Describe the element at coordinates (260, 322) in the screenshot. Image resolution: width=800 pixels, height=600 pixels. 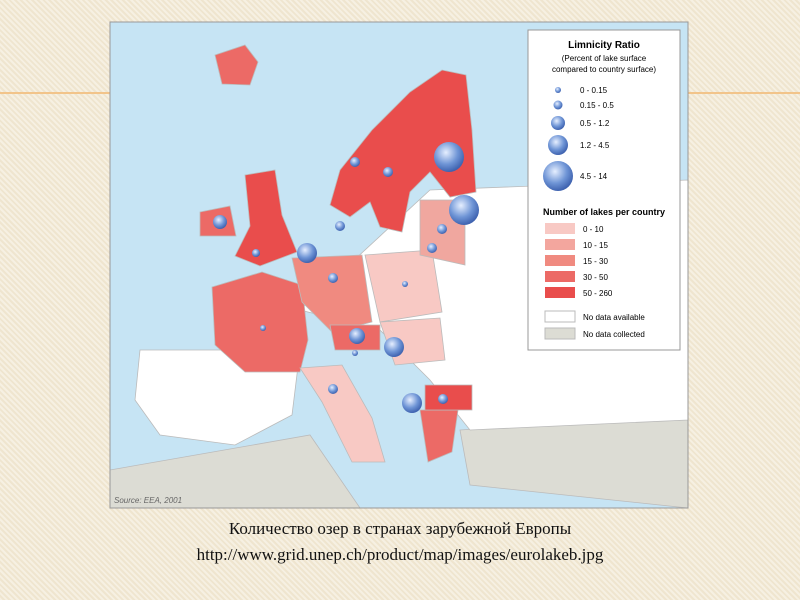
I see `france` at that location.